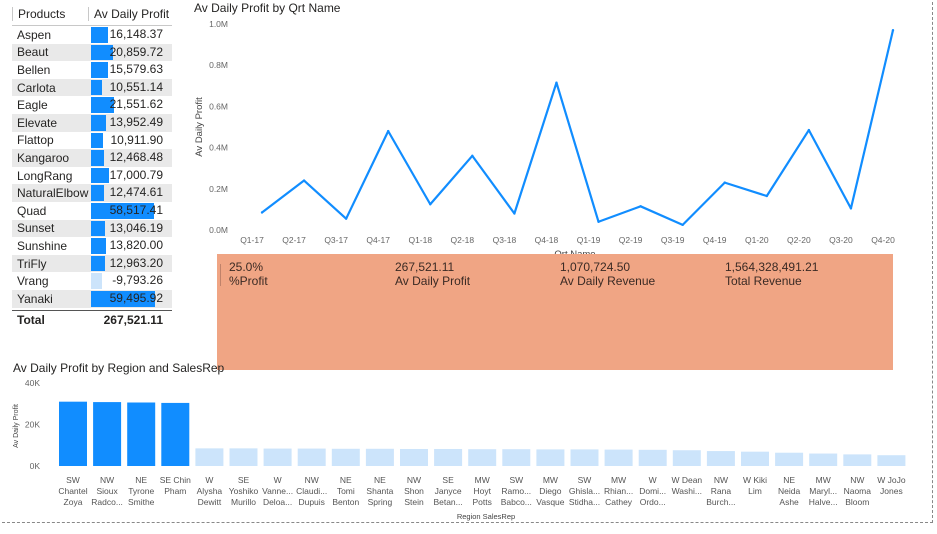 Image resolution: width=937 pixels, height=534 pixels. Describe the element at coordinates (92, 52) in the screenshot. I see `table-row: Beaut 20,859.72` at that location.